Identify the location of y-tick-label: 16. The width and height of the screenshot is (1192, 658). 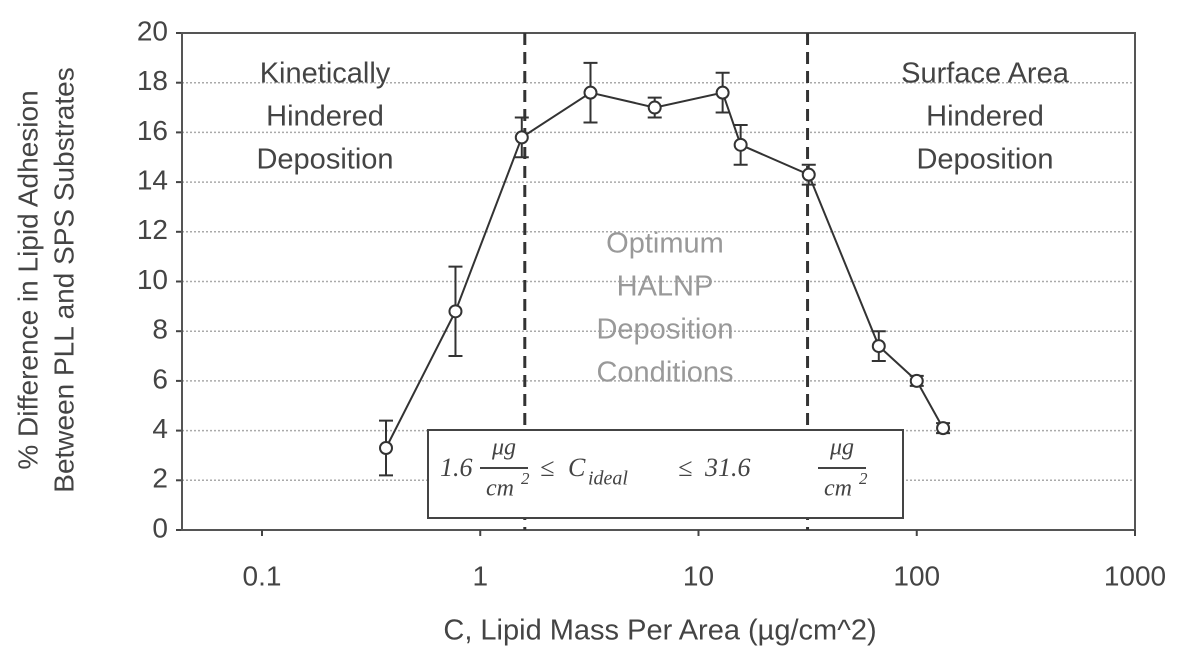
(152, 130).